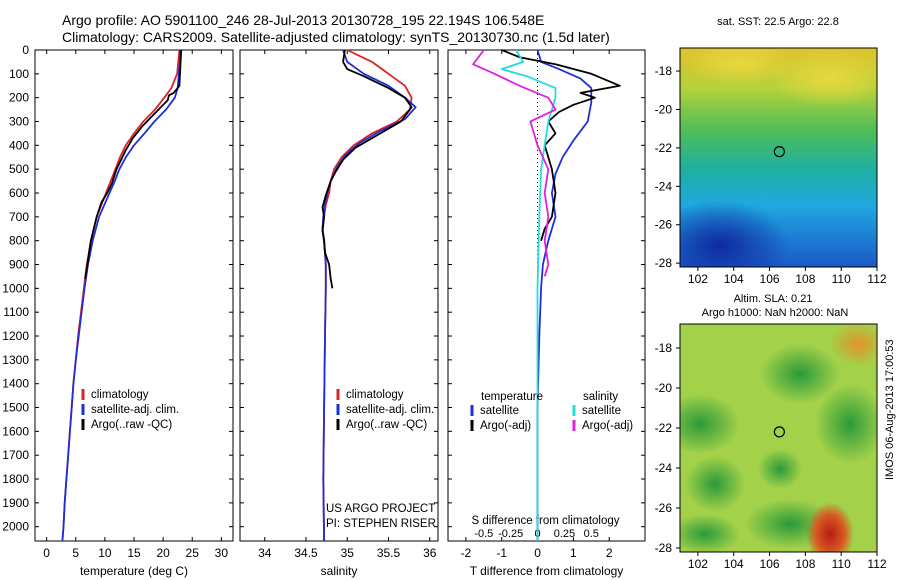  What do you see at coordinates (15, 336) in the screenshot?
I see `y-tick-label: 1200` at bounding box center [15, 336].